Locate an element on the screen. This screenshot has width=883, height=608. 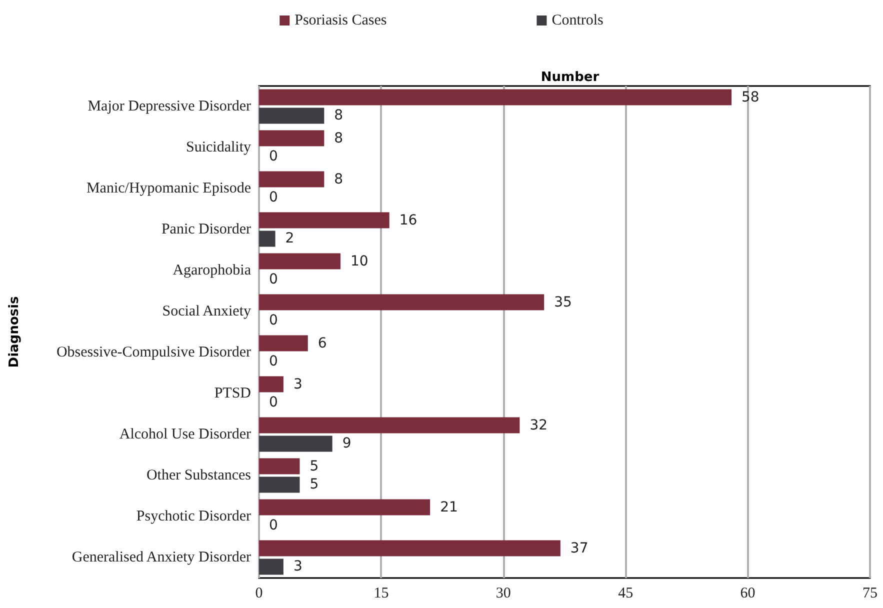
data-label: 9 is located at coordinates (347, 444).